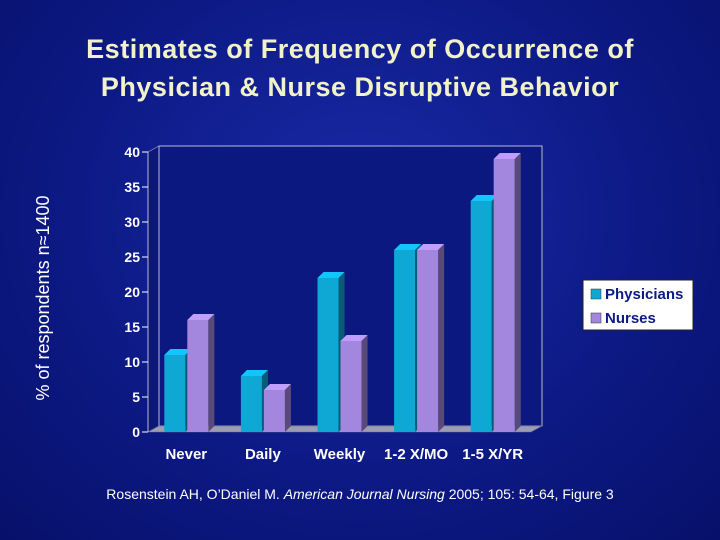 This screenshot has width=720, height=540. What do you see at coordinates (531, 494) in the screenshot?
I see `citation-details: 2005; 105: 54-64, Figure 3` at bounding box center [531, 494].